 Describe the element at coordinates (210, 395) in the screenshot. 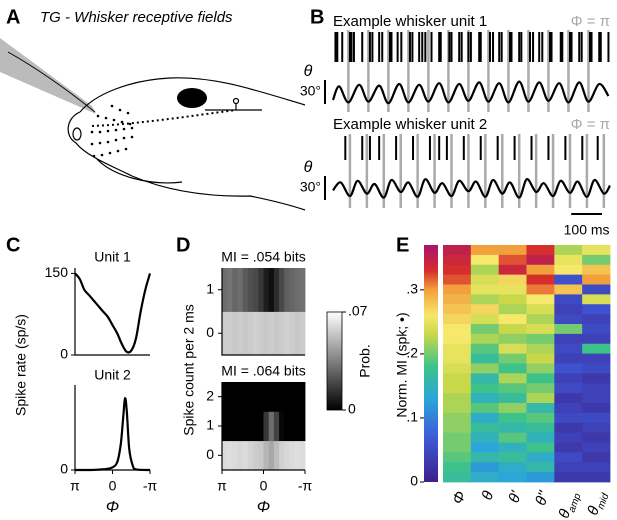

I see `y-tick-label: 2` at that location.